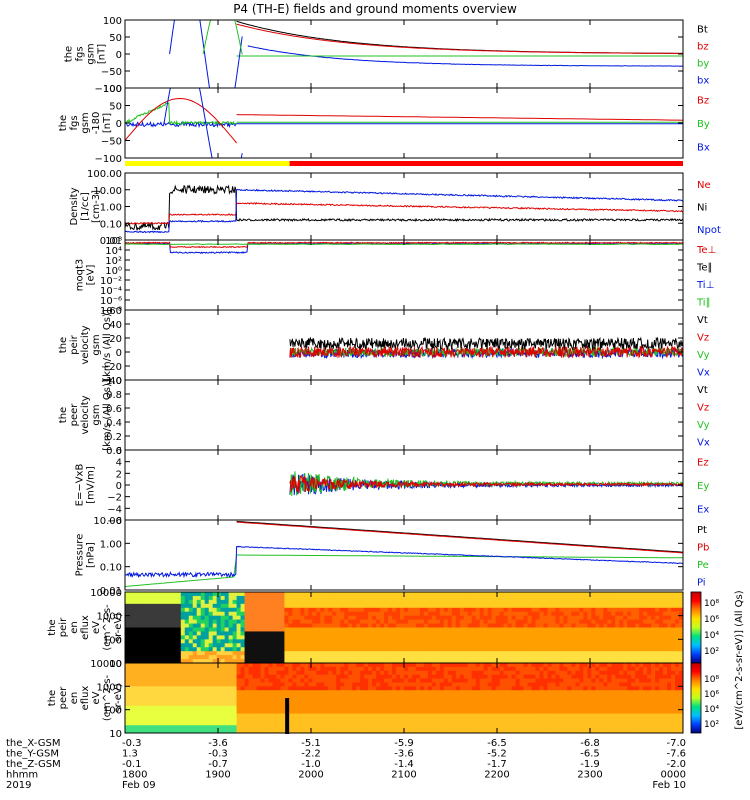 Image resolution: width=750 pixels, height=800 pixels. What do you see at coordinates (203, 123) in the screenshot?
I see `bx-swing` at bounding box center [203, 123].